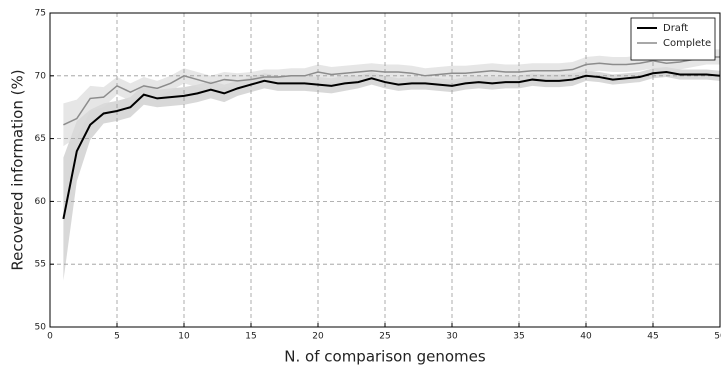 The height and width of the screenshot is (372, 721). I want to click on x-tick-label: 20, so click(318, 337).